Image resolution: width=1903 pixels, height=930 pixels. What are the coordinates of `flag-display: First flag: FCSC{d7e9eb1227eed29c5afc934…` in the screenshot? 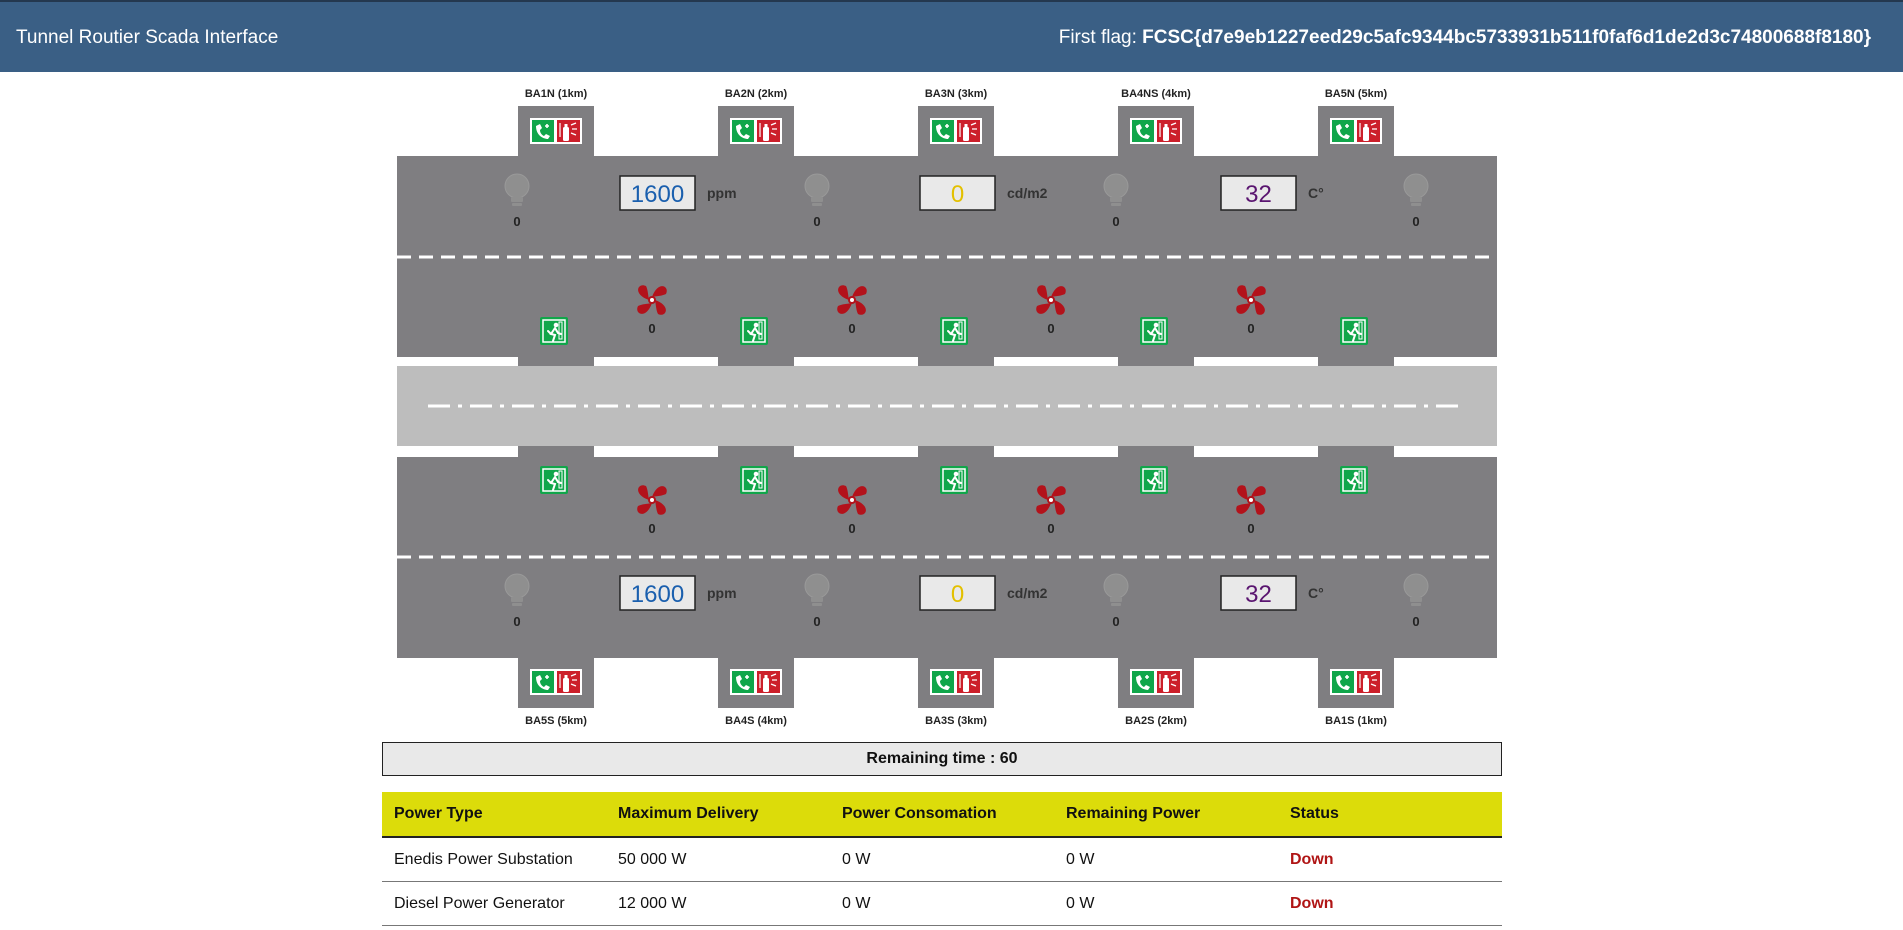 It's located at (1465, 38).